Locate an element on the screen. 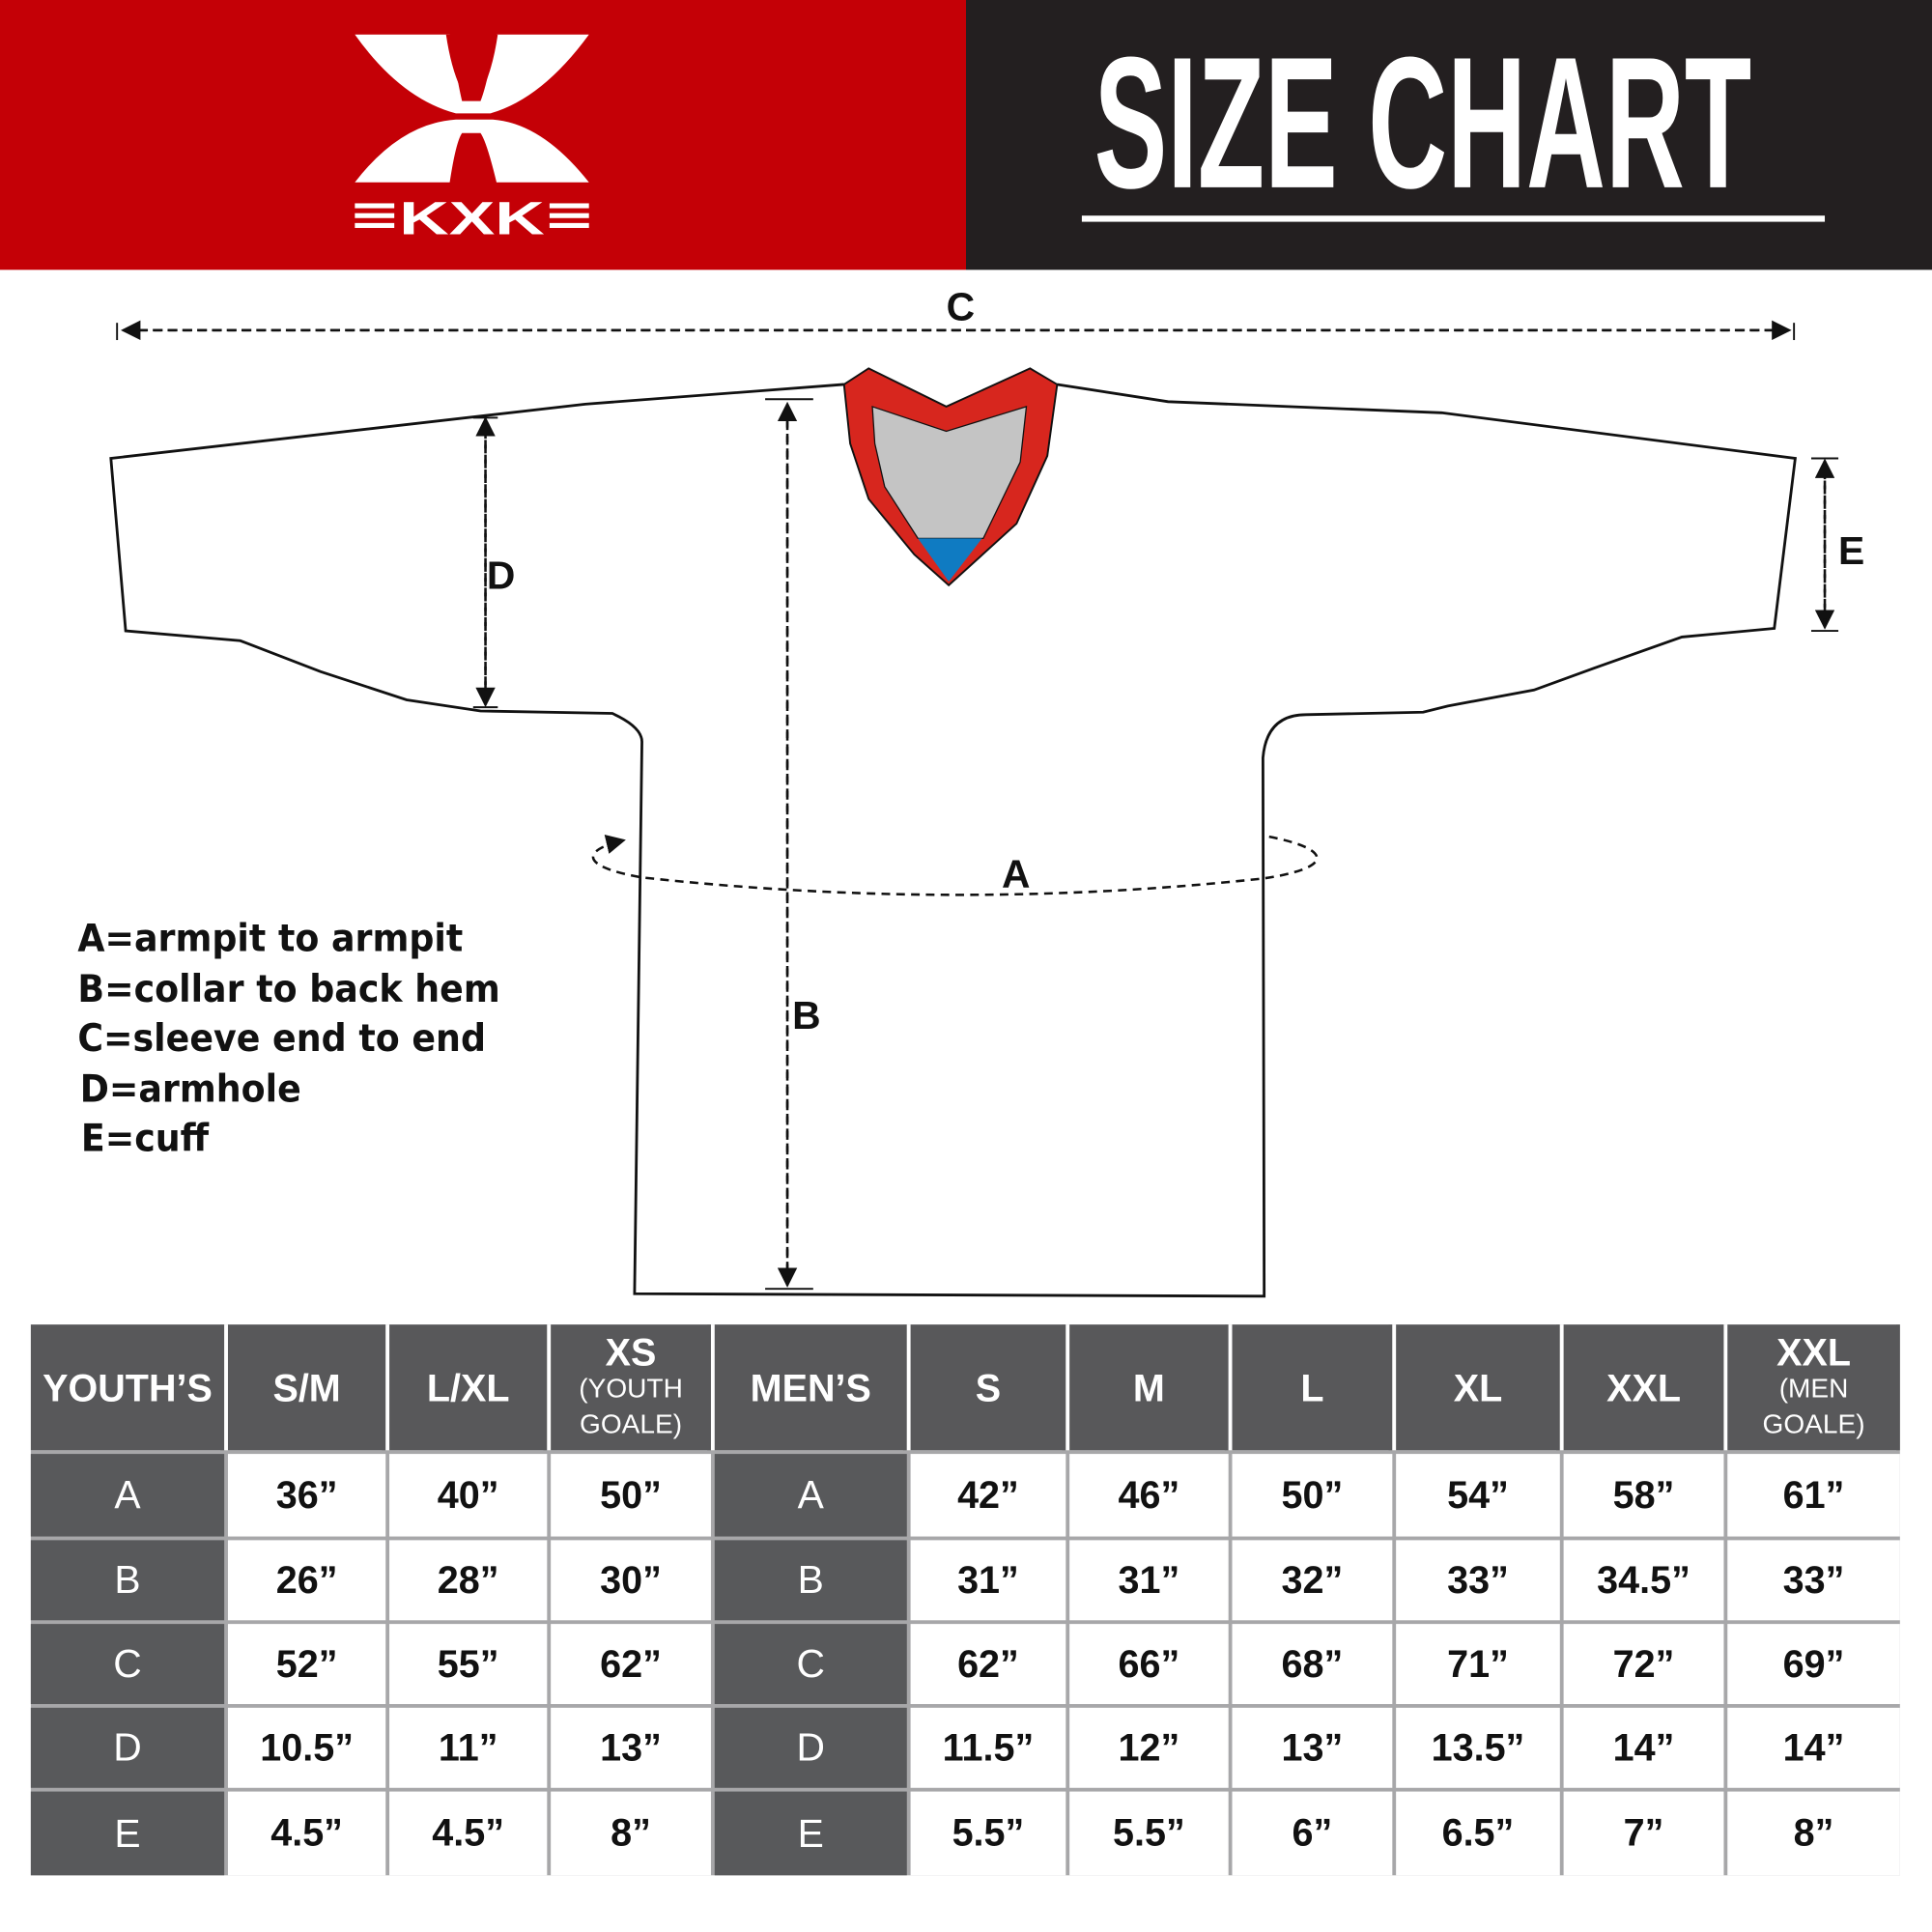 The height and width of the screenshot is (1932, 1932). table-cell: 7” is located at coordinates (1643, 1833).